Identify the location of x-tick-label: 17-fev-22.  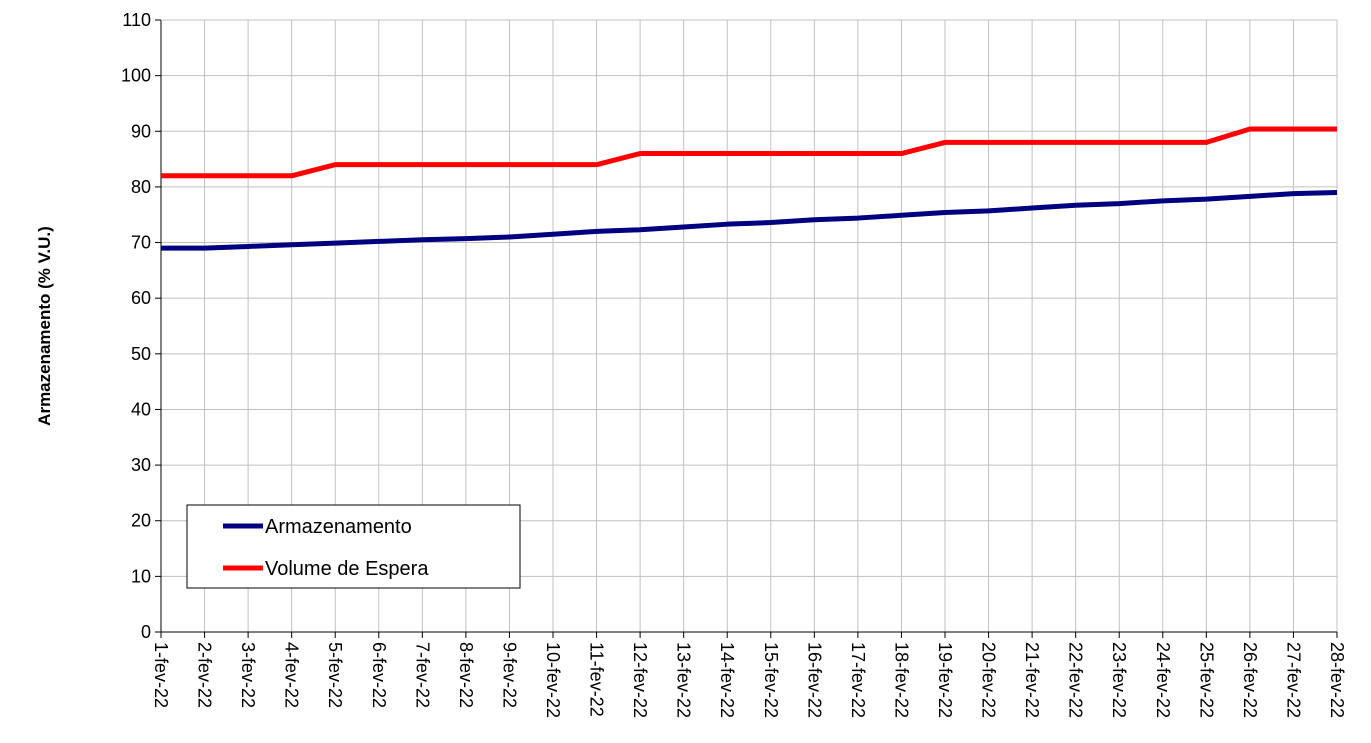
(858, 680).